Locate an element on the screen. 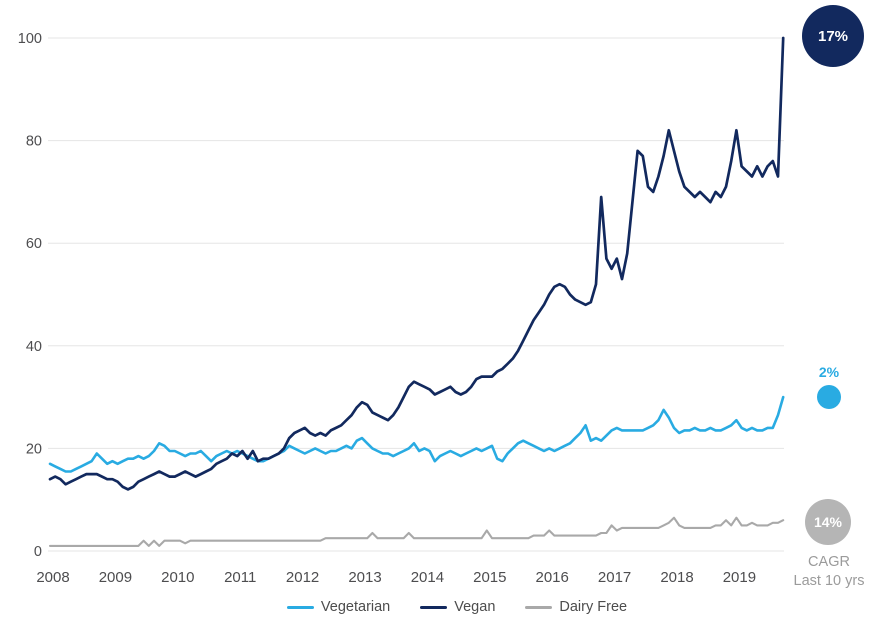 This screenshot has width=870, height=628. cagr-badge-vegan: 17% is located at coordinates (833, 36).